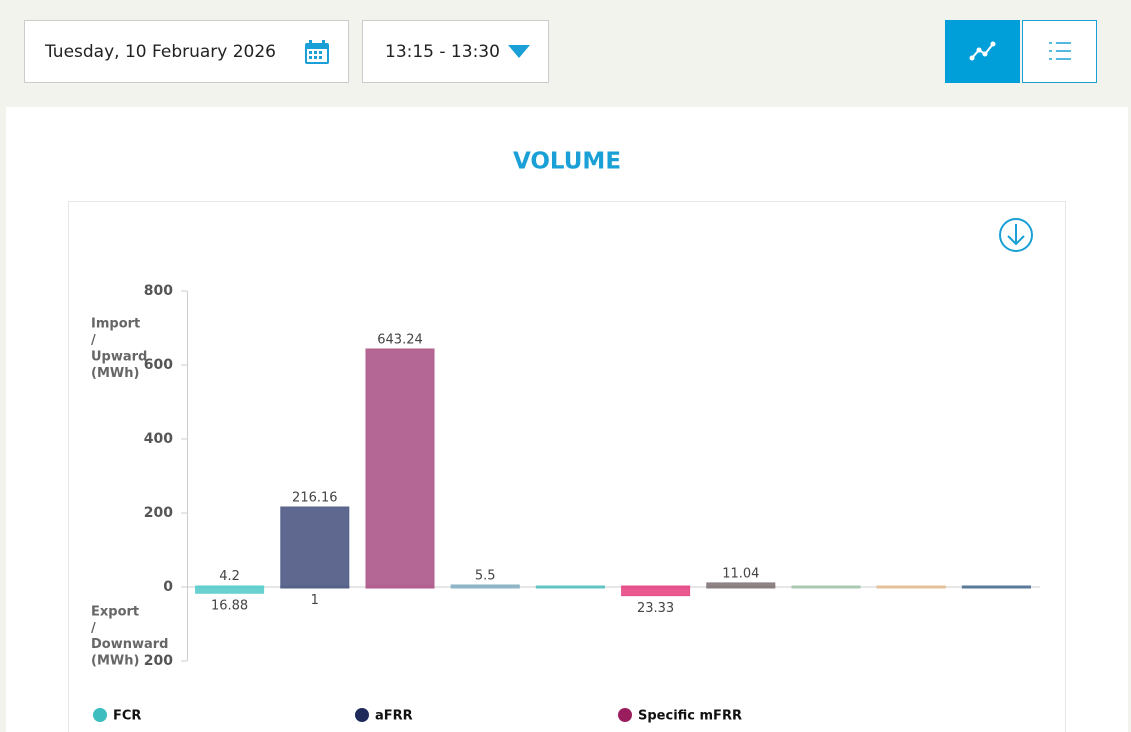 This screenshot has height=732, width=1131. What do you see at coordinates (655, 608) in the screenshot?
I see `value-label: 23.33` at bounding box center [655, 608].